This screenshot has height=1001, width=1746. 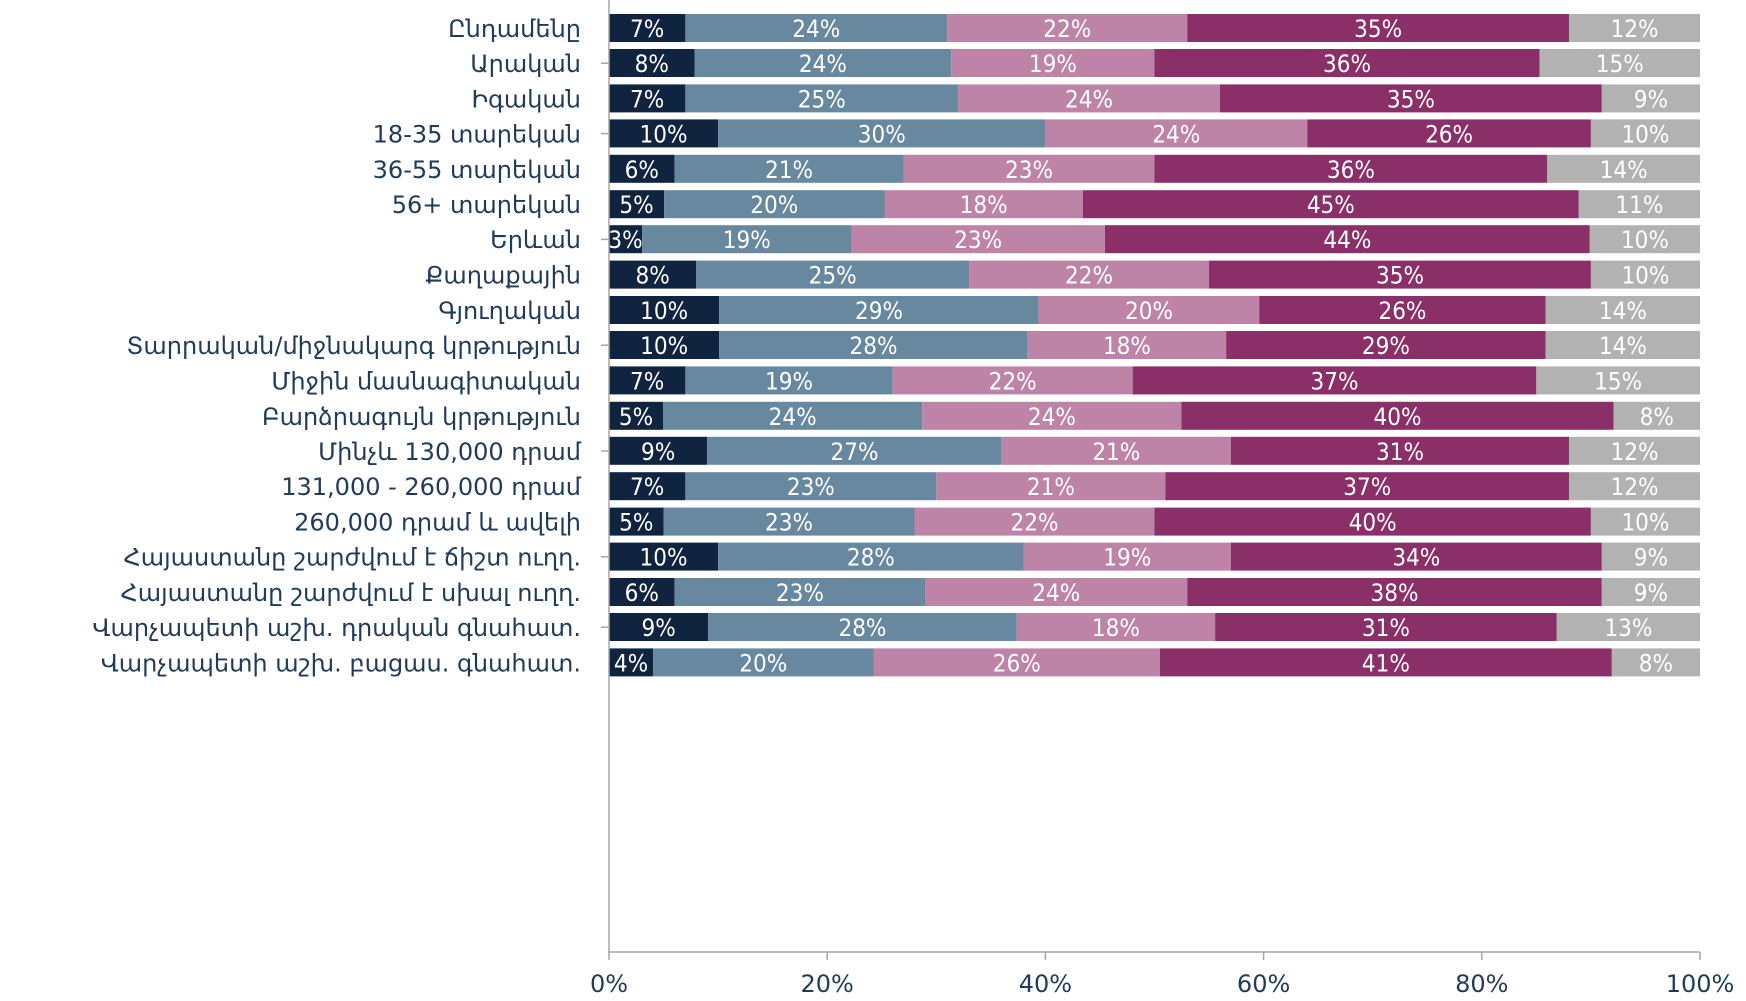 I want to click on data-label: 14%, so click(x=1624, y=170).